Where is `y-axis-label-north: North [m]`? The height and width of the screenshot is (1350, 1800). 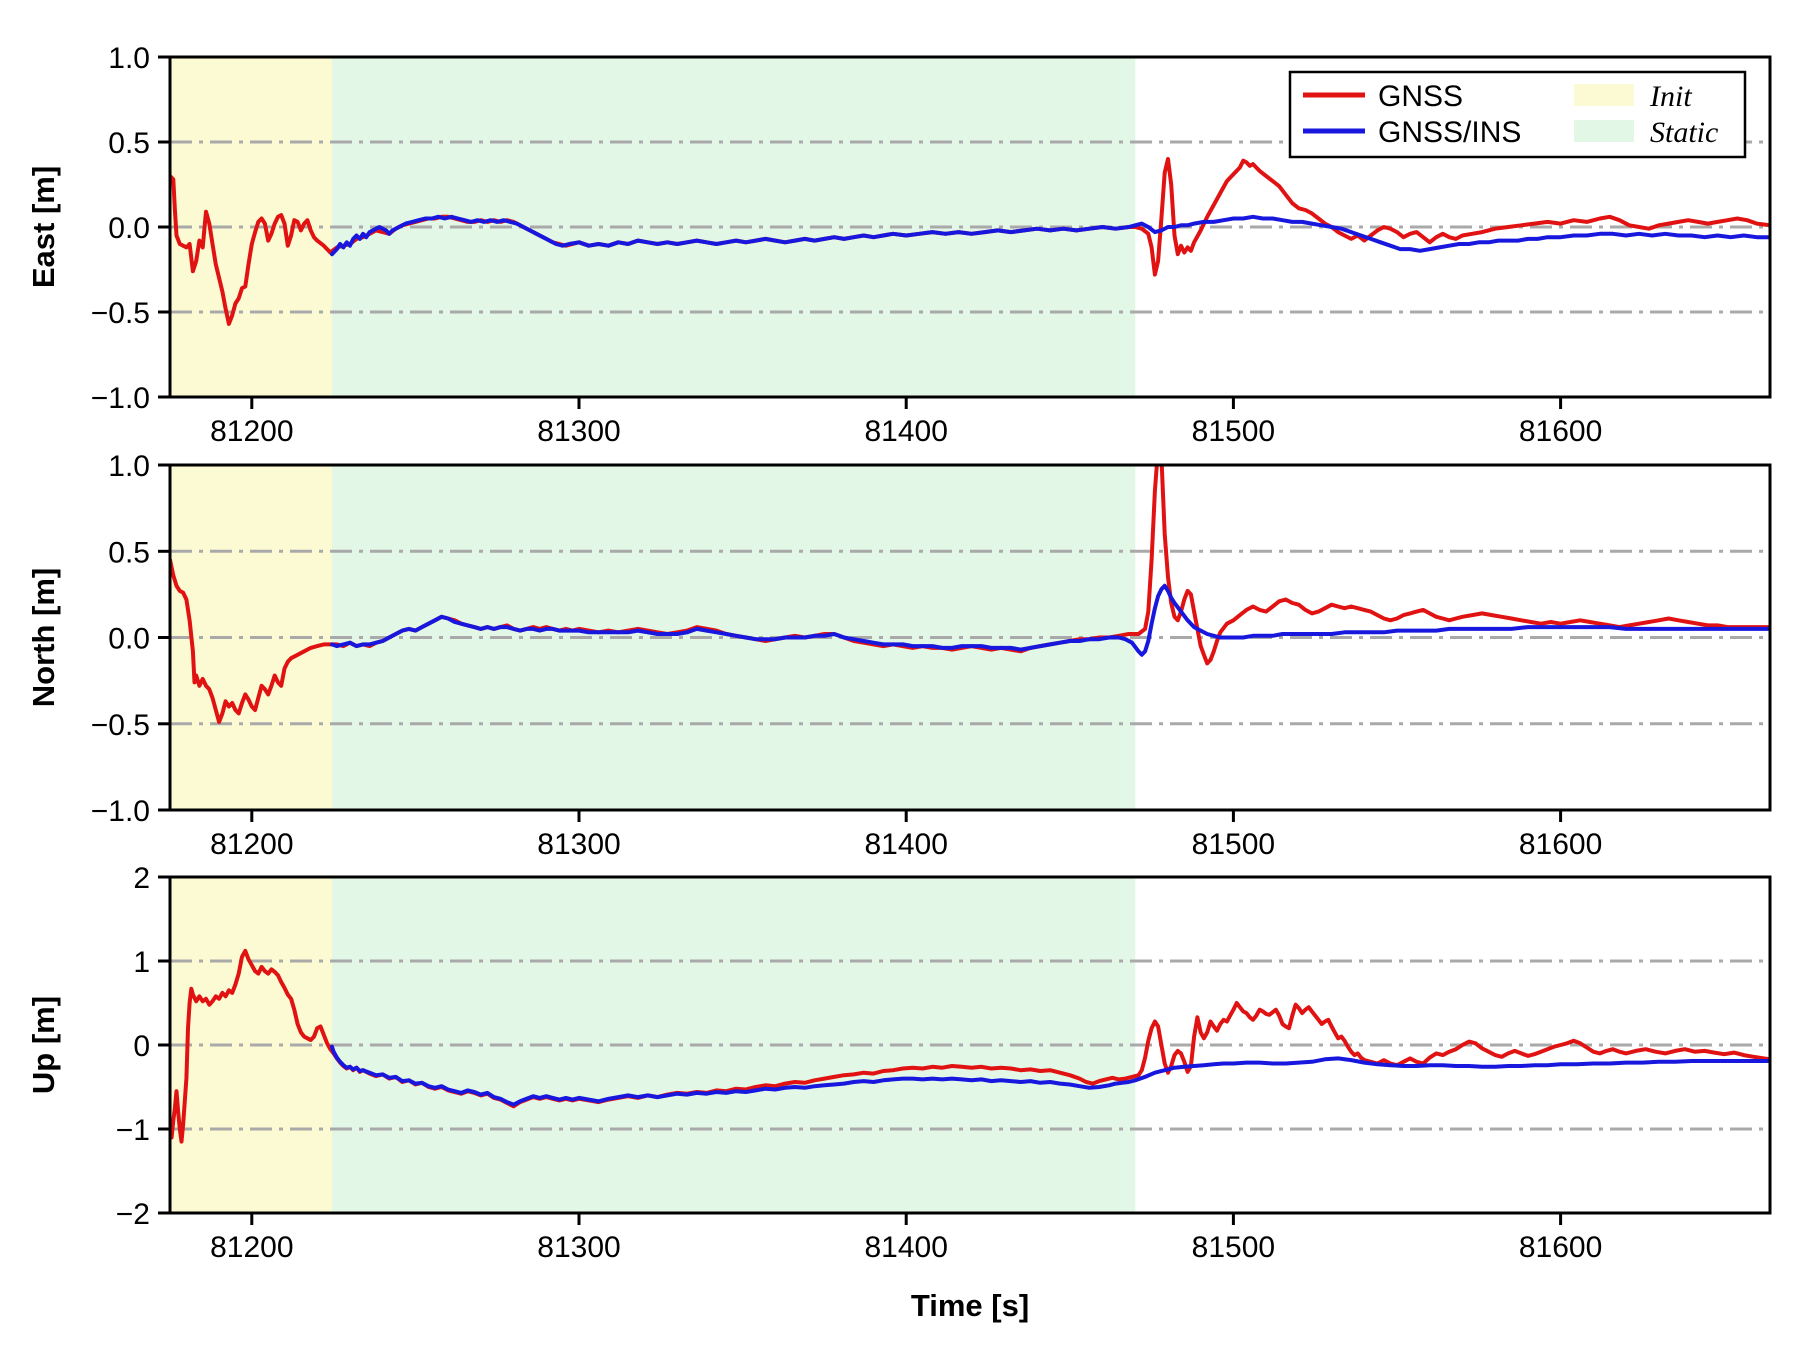 y-axis-label-north: North [m] is located at coordinates (43, 637).